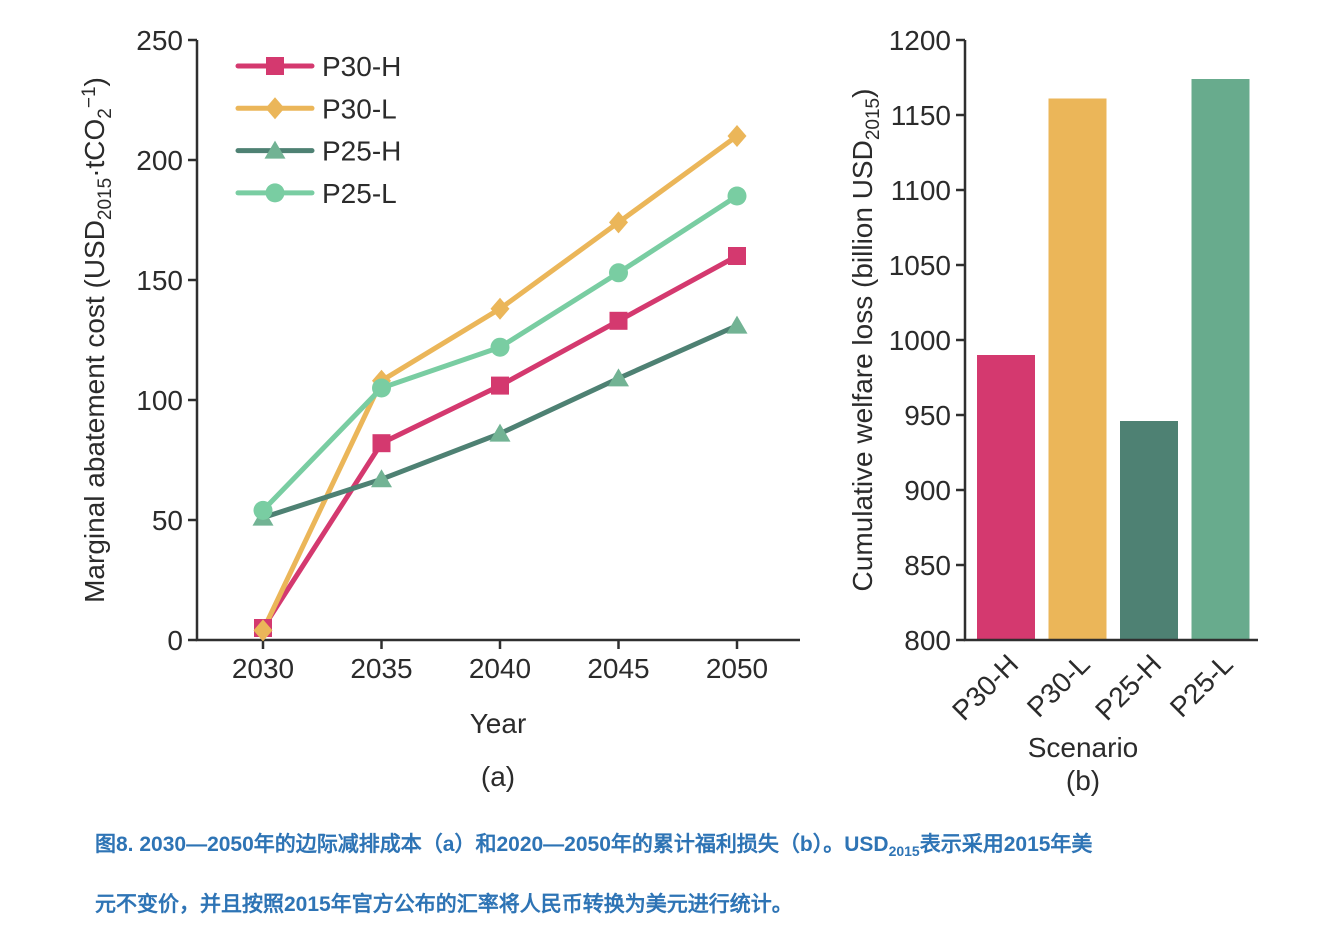  I want to click on x-category-label-P25-L: P25-L, so click(1201, 685).